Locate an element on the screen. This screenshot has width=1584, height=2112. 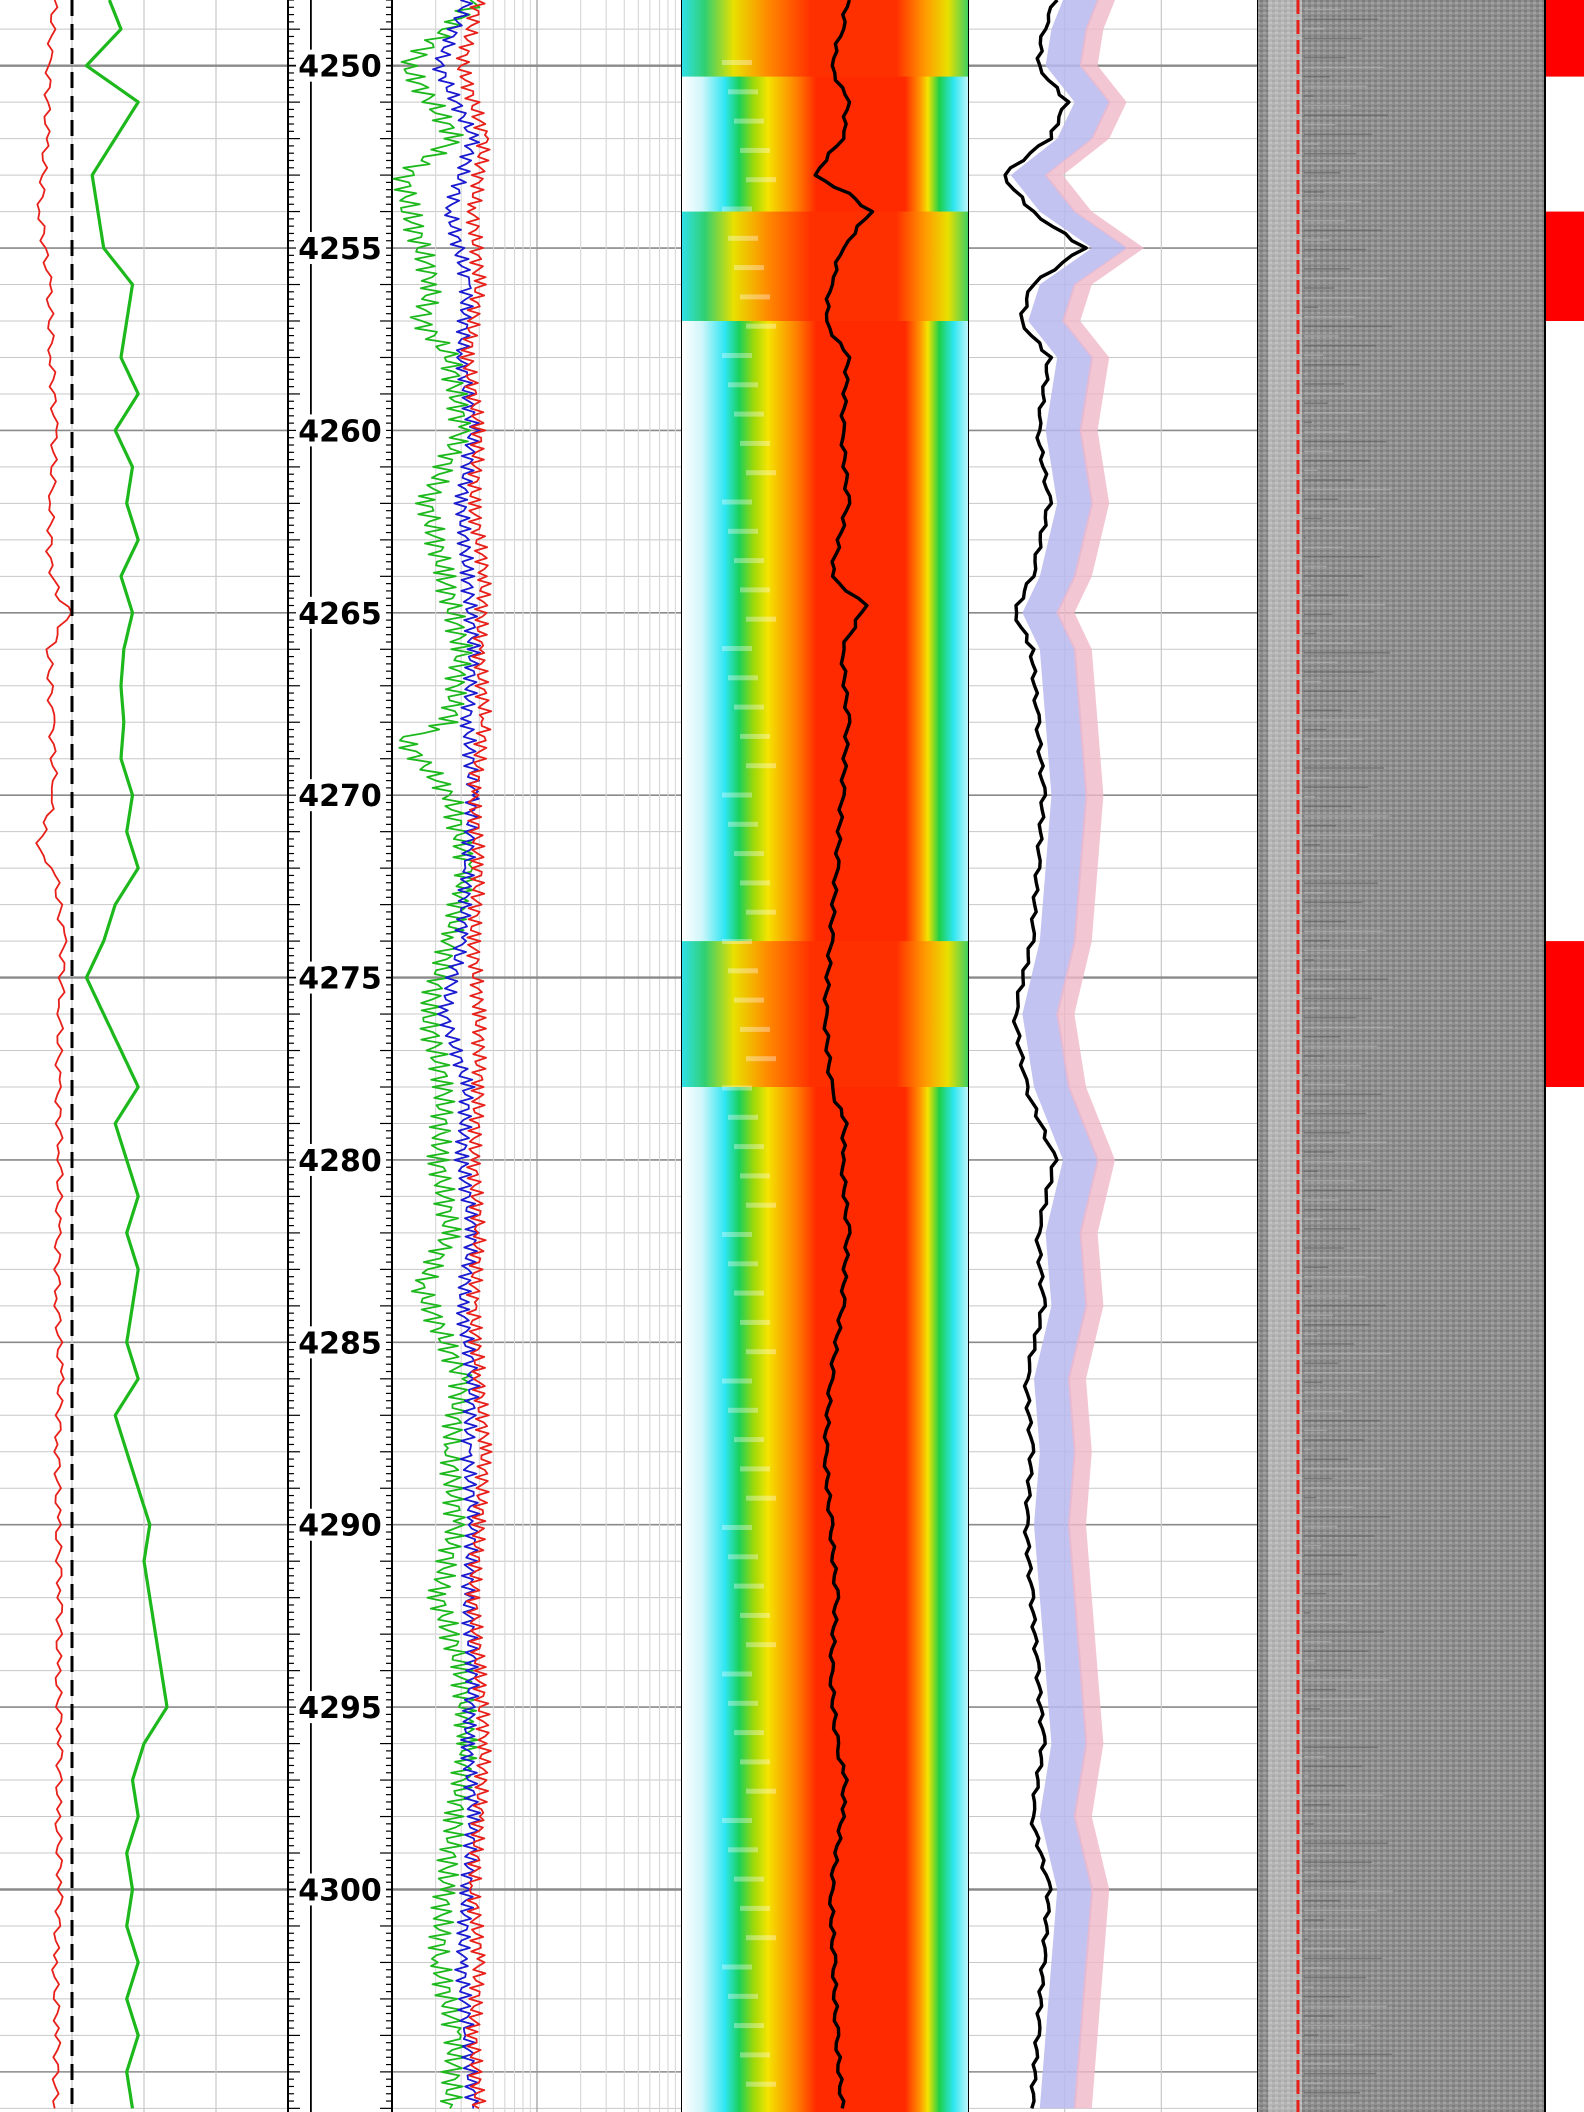
depth-label: 4250 is located at coordinates (340, 67).